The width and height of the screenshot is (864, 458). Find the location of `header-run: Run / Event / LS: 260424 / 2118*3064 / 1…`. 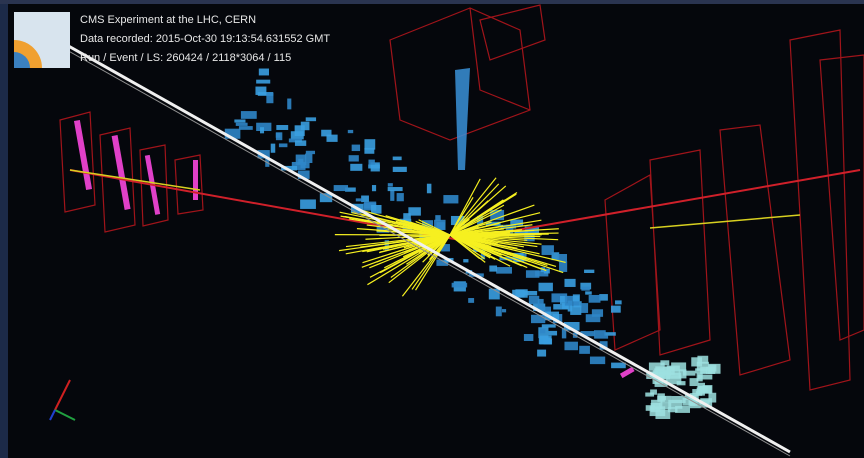

header-run: Run / Event / LS: 260424 / 2118*3064 / 1… is located at coordinates (185, 58).